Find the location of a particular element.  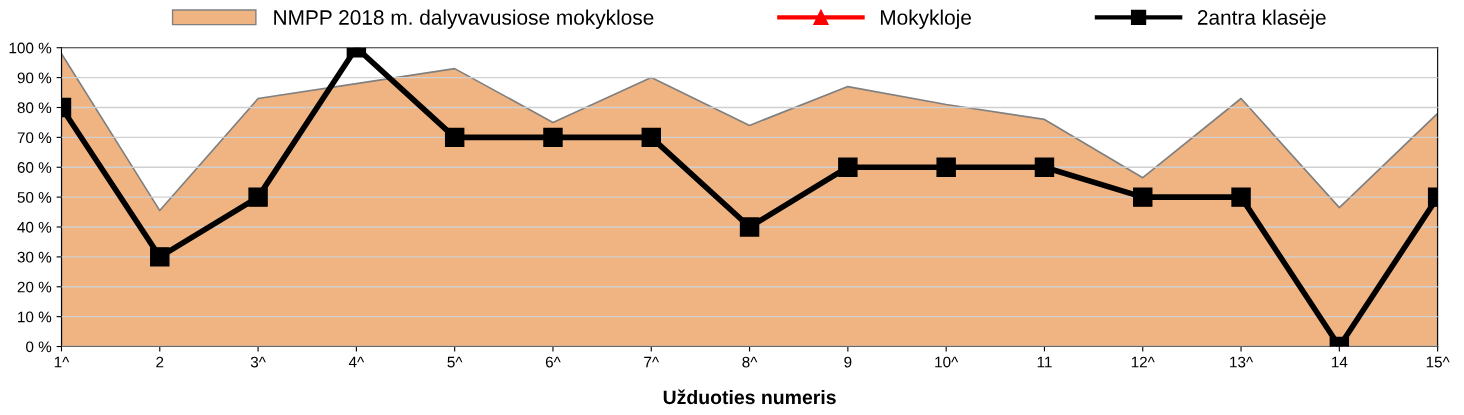

x-tick-label: 10^ is located at coordinates (947, 362).